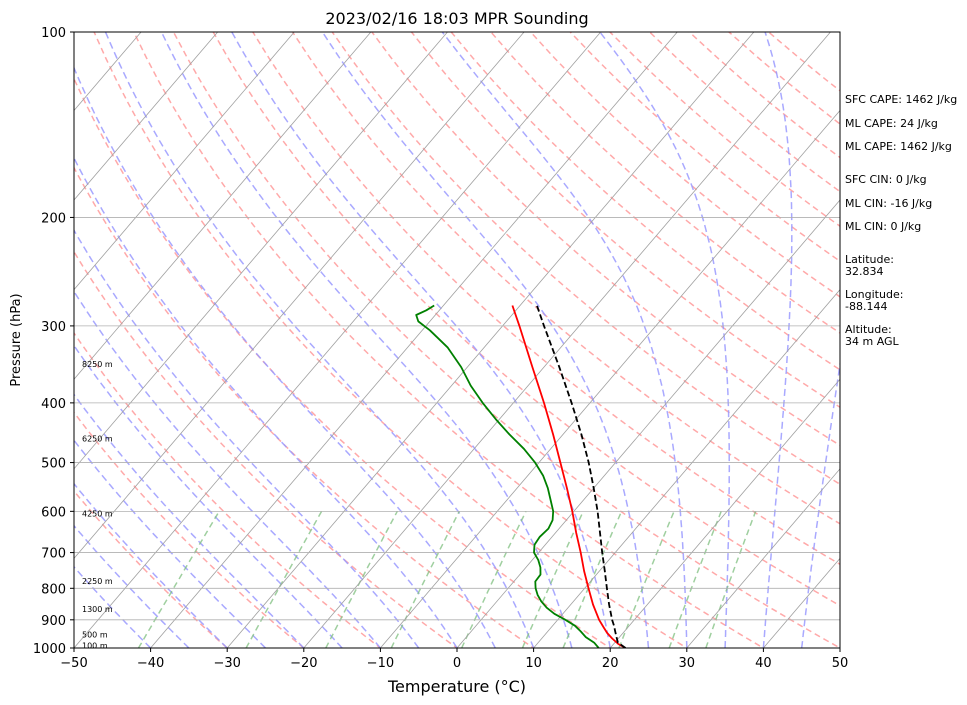  What do you see at coordinates (872, 335) in the screenshot?
I see `altitude-text: Altitude: 34 m AGL` at bounding box center [872, 335].